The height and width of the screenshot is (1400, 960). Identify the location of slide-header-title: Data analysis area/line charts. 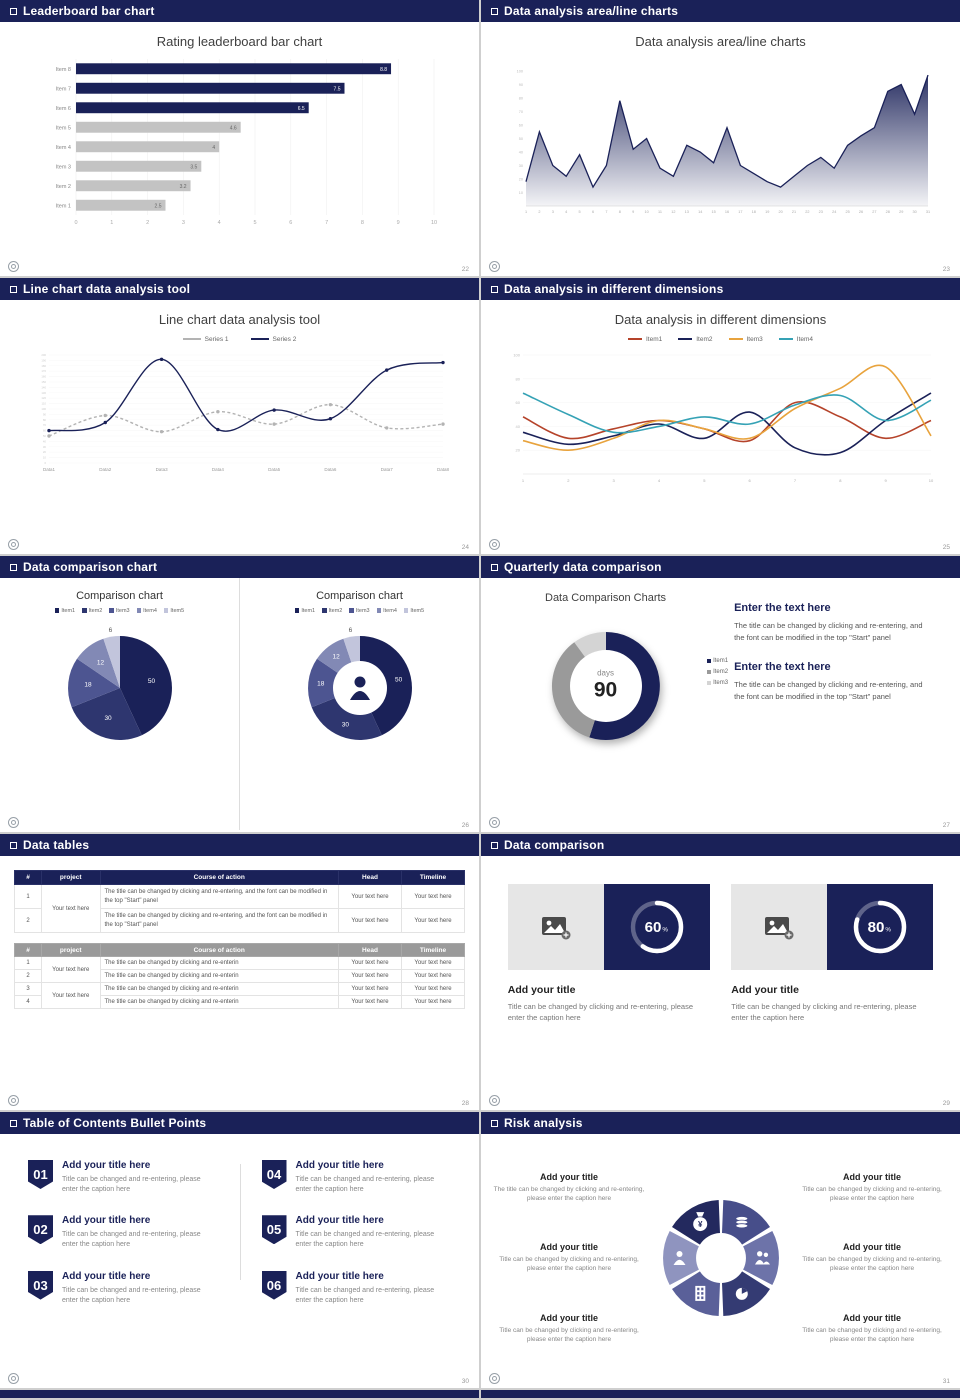
(591, 11).